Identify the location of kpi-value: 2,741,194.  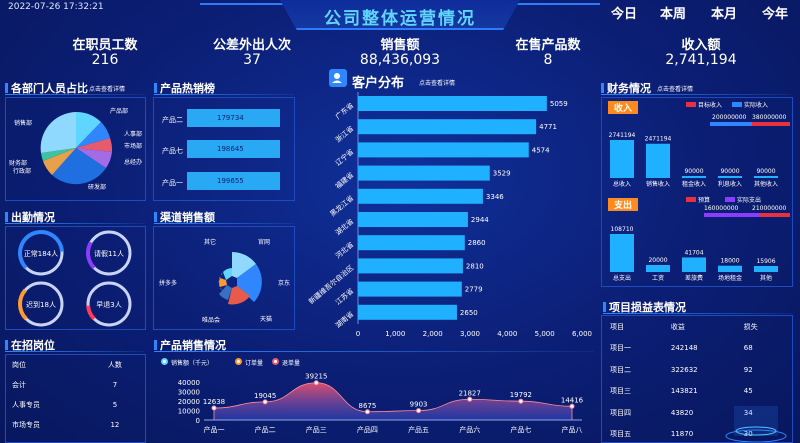
(701, 60).